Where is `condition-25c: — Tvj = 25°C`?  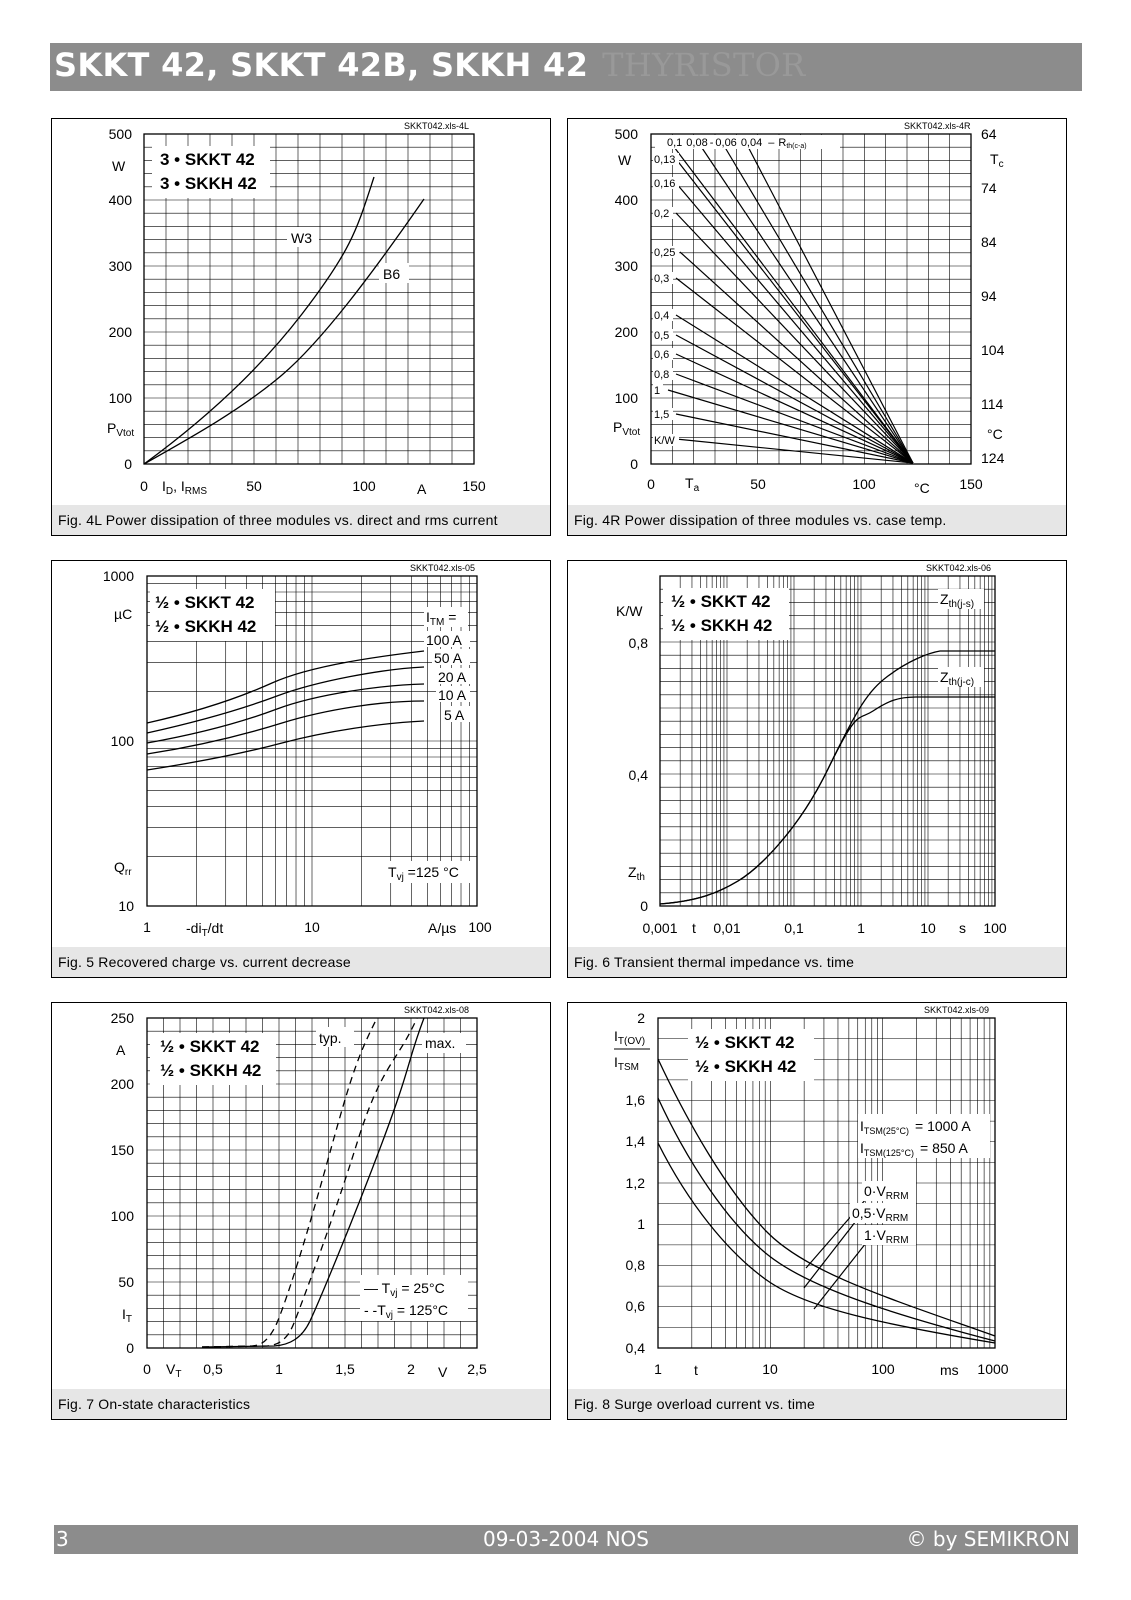
condition-25c: — Tvj = 25°C is located at coordinates (404, 1289).